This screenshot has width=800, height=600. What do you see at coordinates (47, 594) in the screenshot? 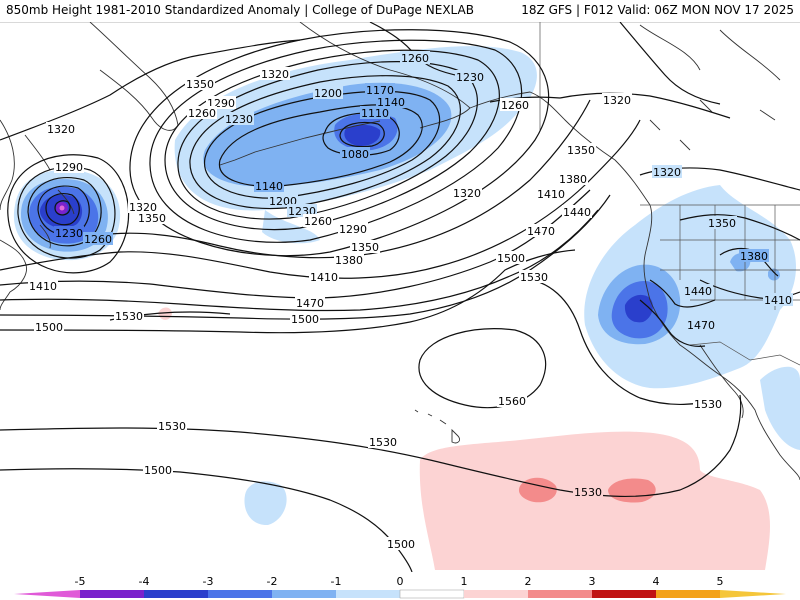
I see `legend-swatch-minus5` at bounding box center [47, 594].